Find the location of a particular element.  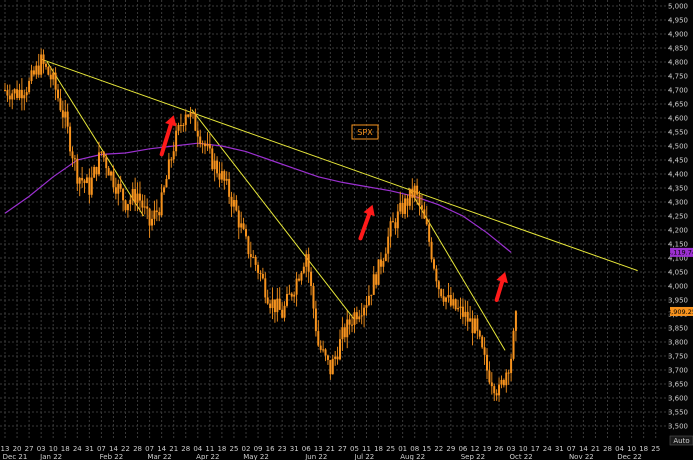

x-day-tick: 21 is located at coordinates (330, 449).